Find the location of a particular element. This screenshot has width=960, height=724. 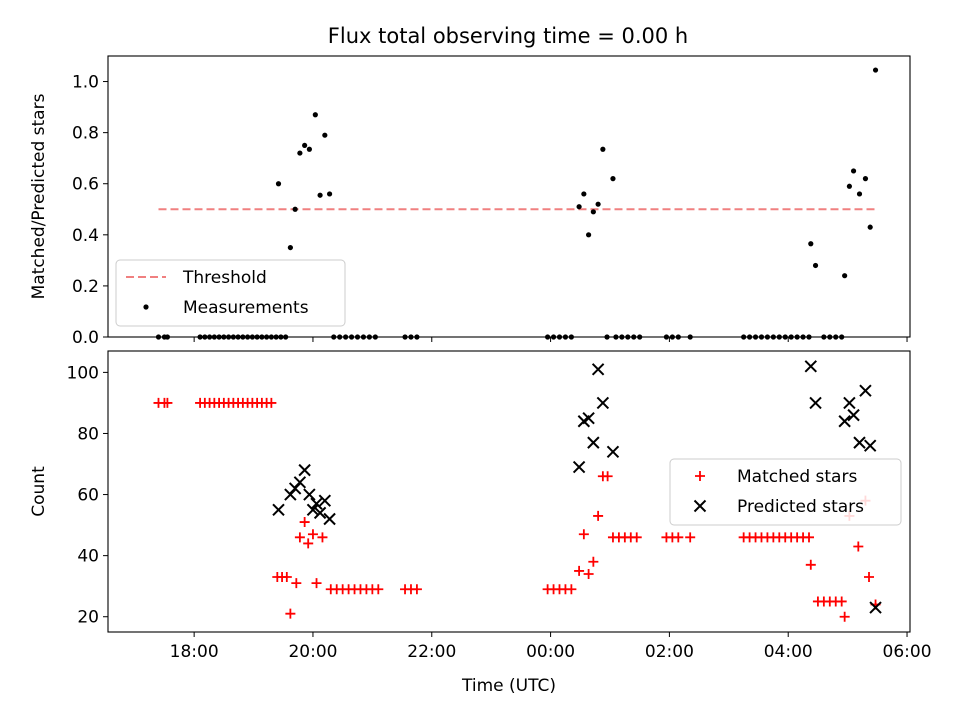

legend-box is located at coordinates (230, 293).